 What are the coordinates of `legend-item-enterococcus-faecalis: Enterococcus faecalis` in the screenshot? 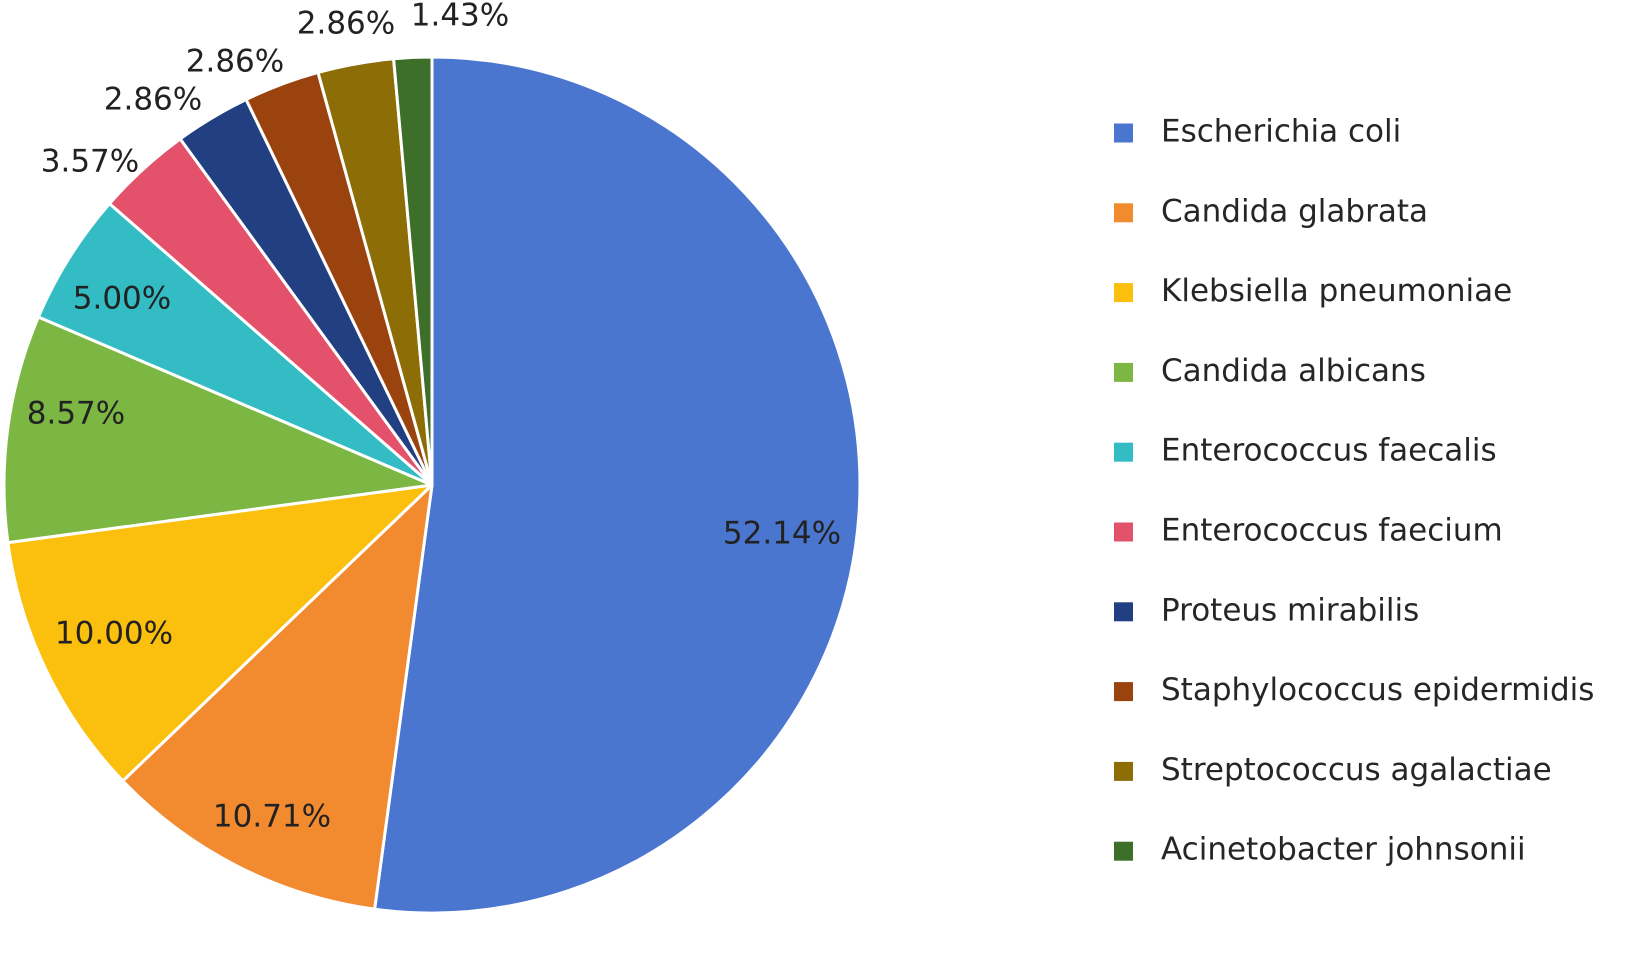 It's located at (1305, 451).